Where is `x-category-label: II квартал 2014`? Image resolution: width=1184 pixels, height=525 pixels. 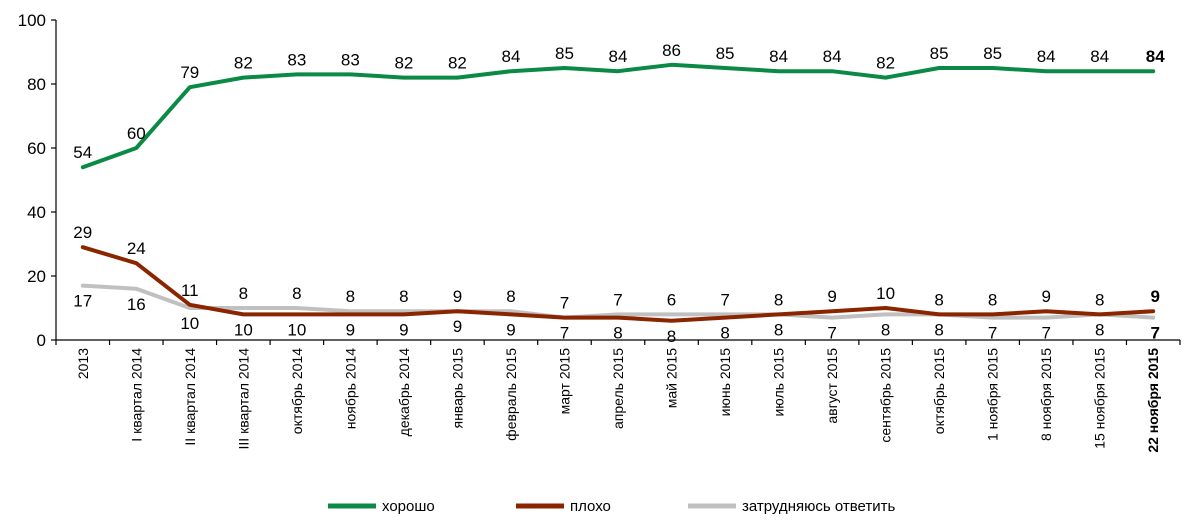 x-category-label: II квартал 2014 is located at coordinates (190, 397).